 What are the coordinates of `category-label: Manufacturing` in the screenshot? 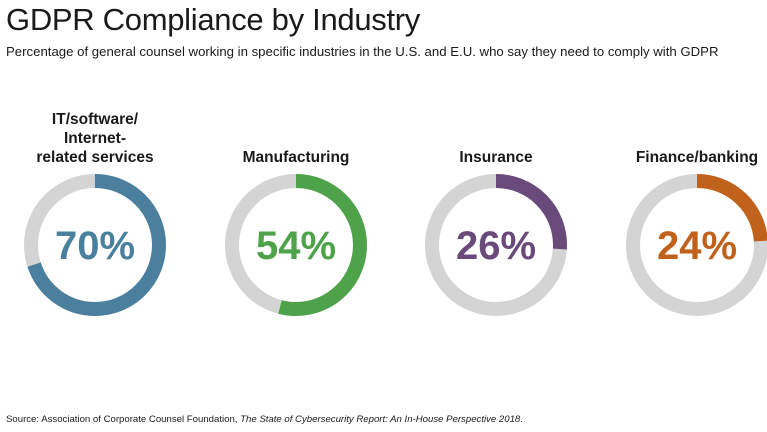 It's located at (296, 157).